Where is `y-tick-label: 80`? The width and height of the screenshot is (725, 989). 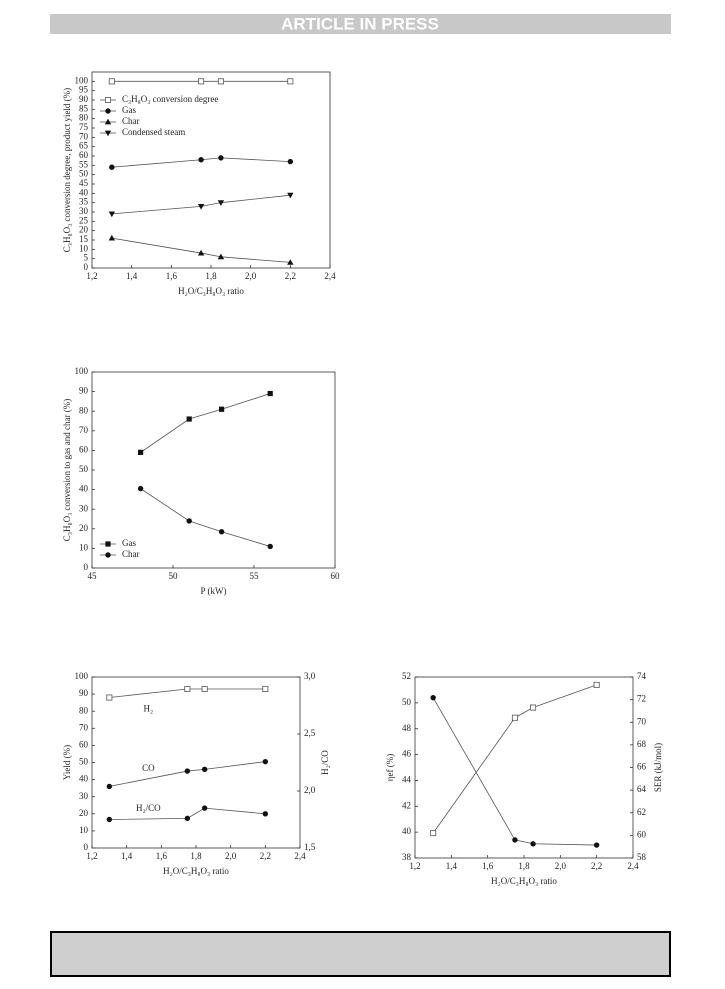 y-tick-label: 80 is located at coordinates (84, 410).